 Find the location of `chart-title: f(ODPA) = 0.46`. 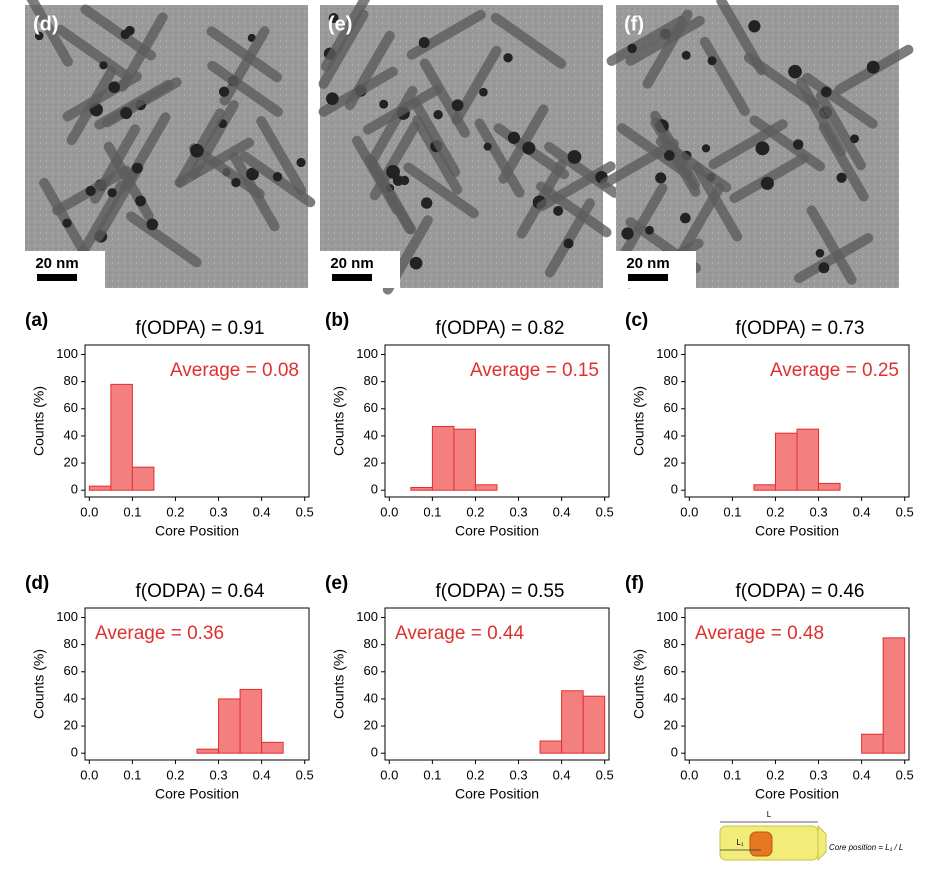

chart-title: f(ODPA) = 0.46 is located at coordinates (799, 591).